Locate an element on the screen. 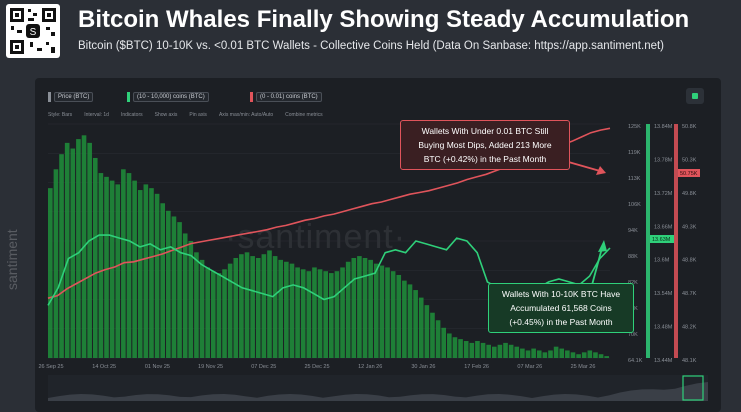 The width and height of the screenshot is (741, 412). whale-axis-band is located at coordinates (648, 241).